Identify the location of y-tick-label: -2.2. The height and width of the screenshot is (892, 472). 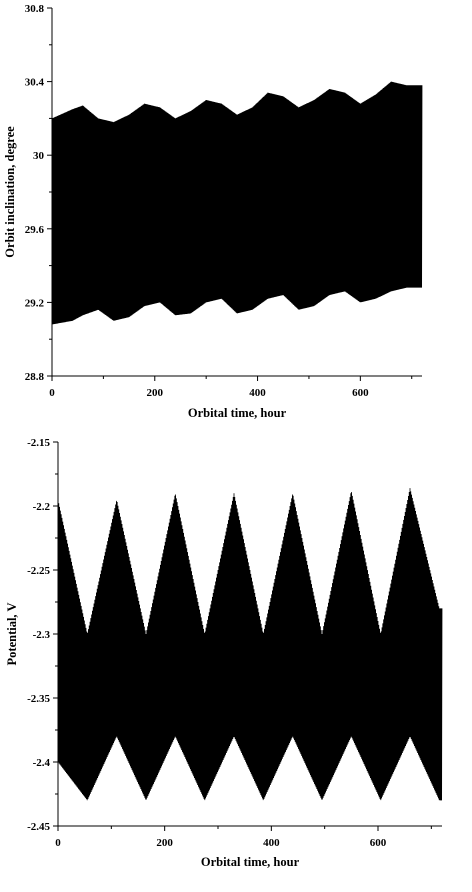
(42, 507).